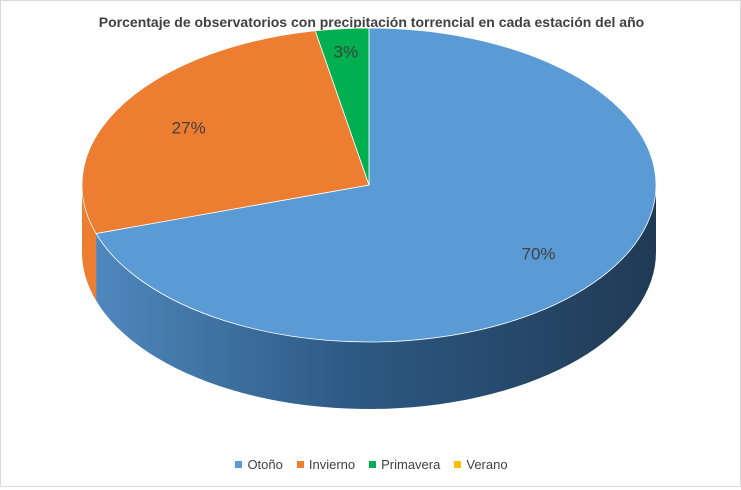 Image resolution: width=741 pixels, height=490 pixels. Describe the element at coordinates (332, 464) in the screenshot. I see `legend-label-invierno: Invierno` at that location.